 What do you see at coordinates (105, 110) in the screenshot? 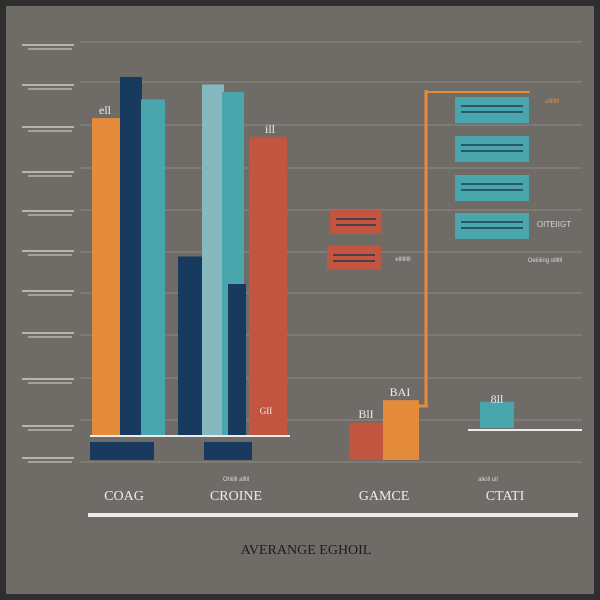
I see `data-label-1: ell` at bounding box center [105, 110].